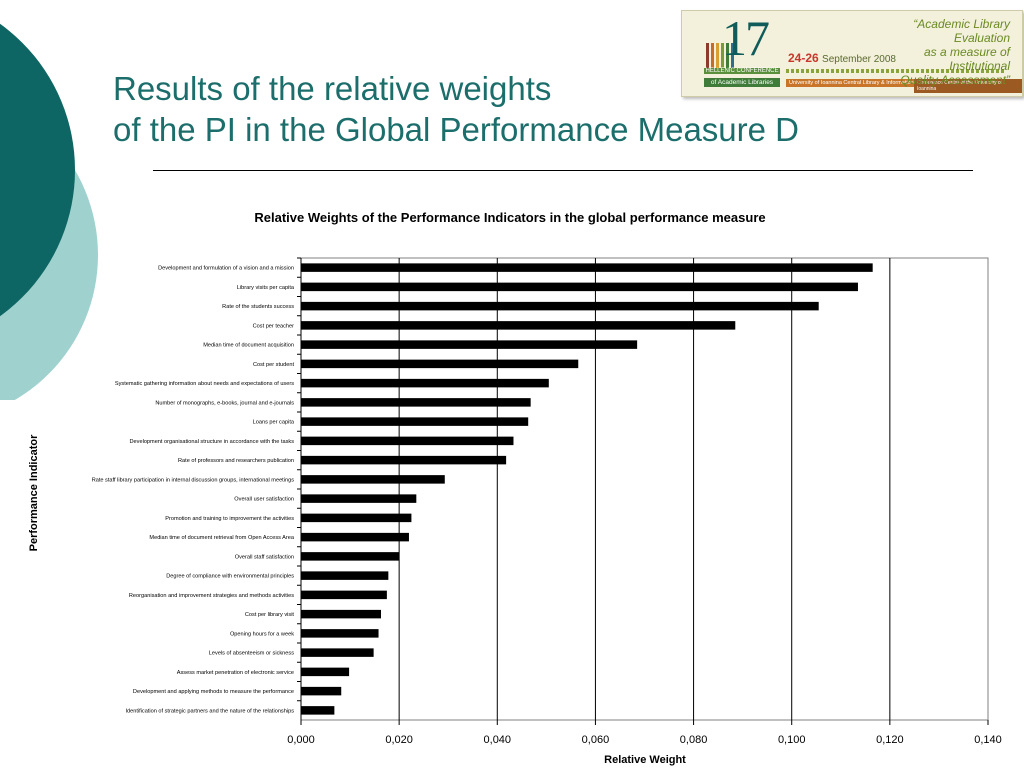 The height and width of the screenshot is (768, 1024). Describe the element at coordinates (399, 740) in the screenshot. I see `x-tick-label: 0,020` at that location.